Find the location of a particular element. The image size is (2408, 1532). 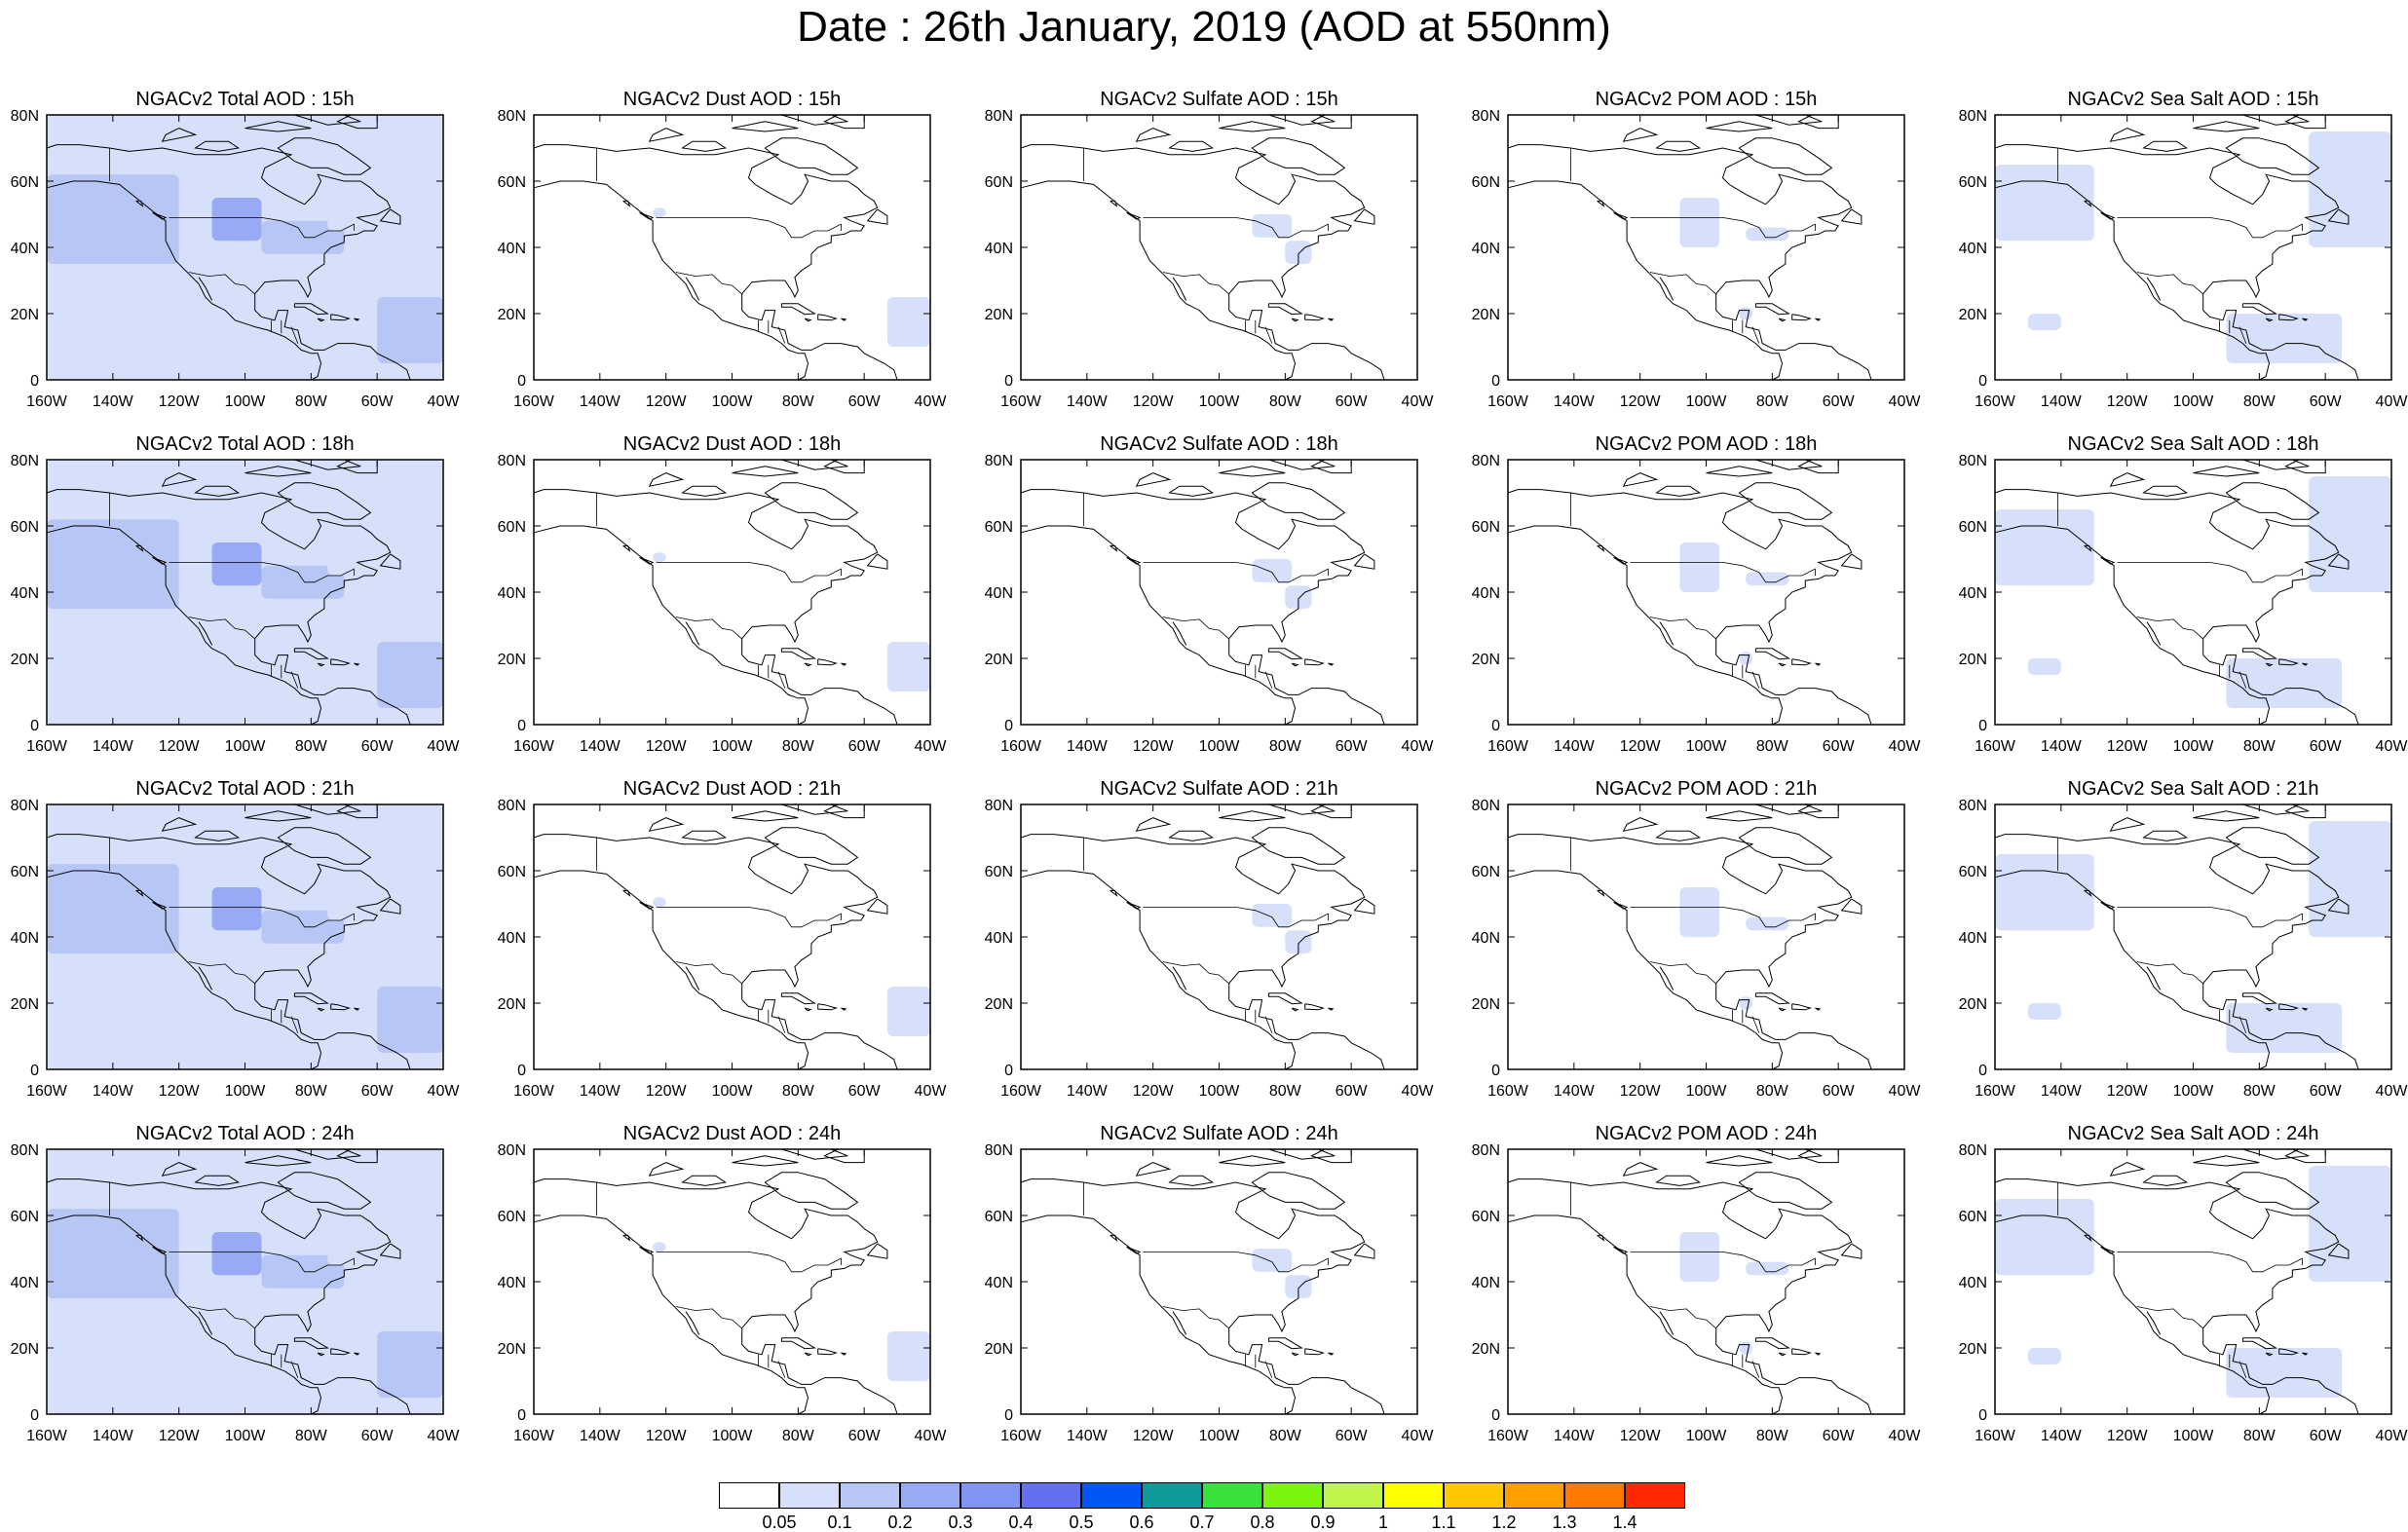

lat-tick-label: 60N is located at coordinates (512, 527).